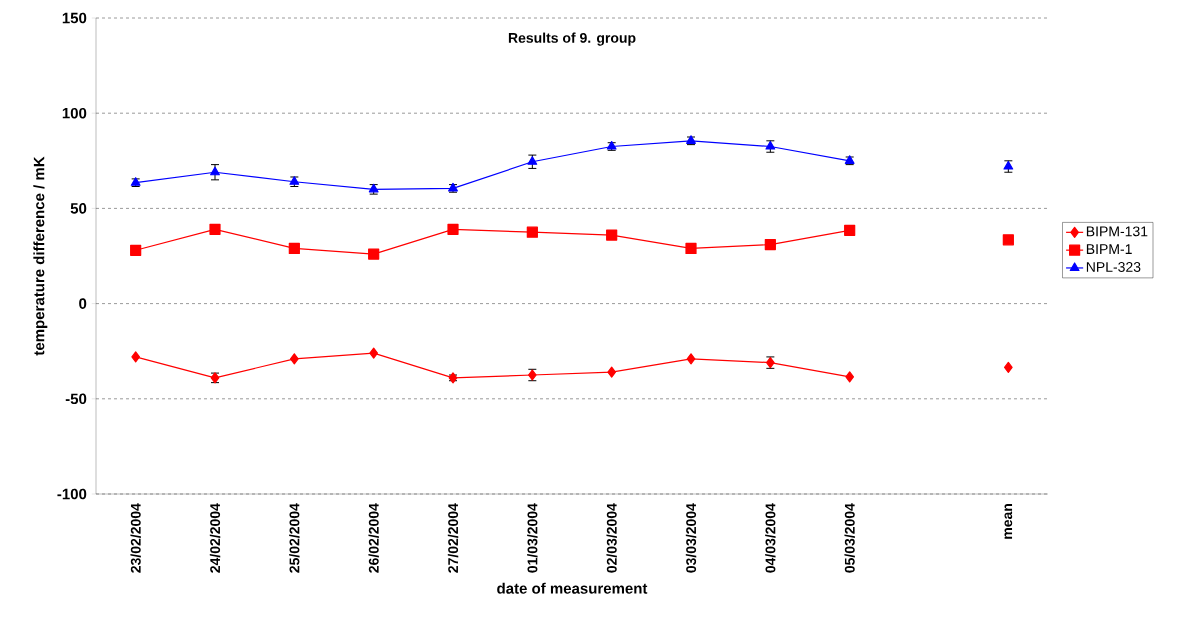 This screenshot has height=641, width=1185. Describe the element at coordinates (76, 399) in the screenshot. I see `y-tick-label: -50` at that location.